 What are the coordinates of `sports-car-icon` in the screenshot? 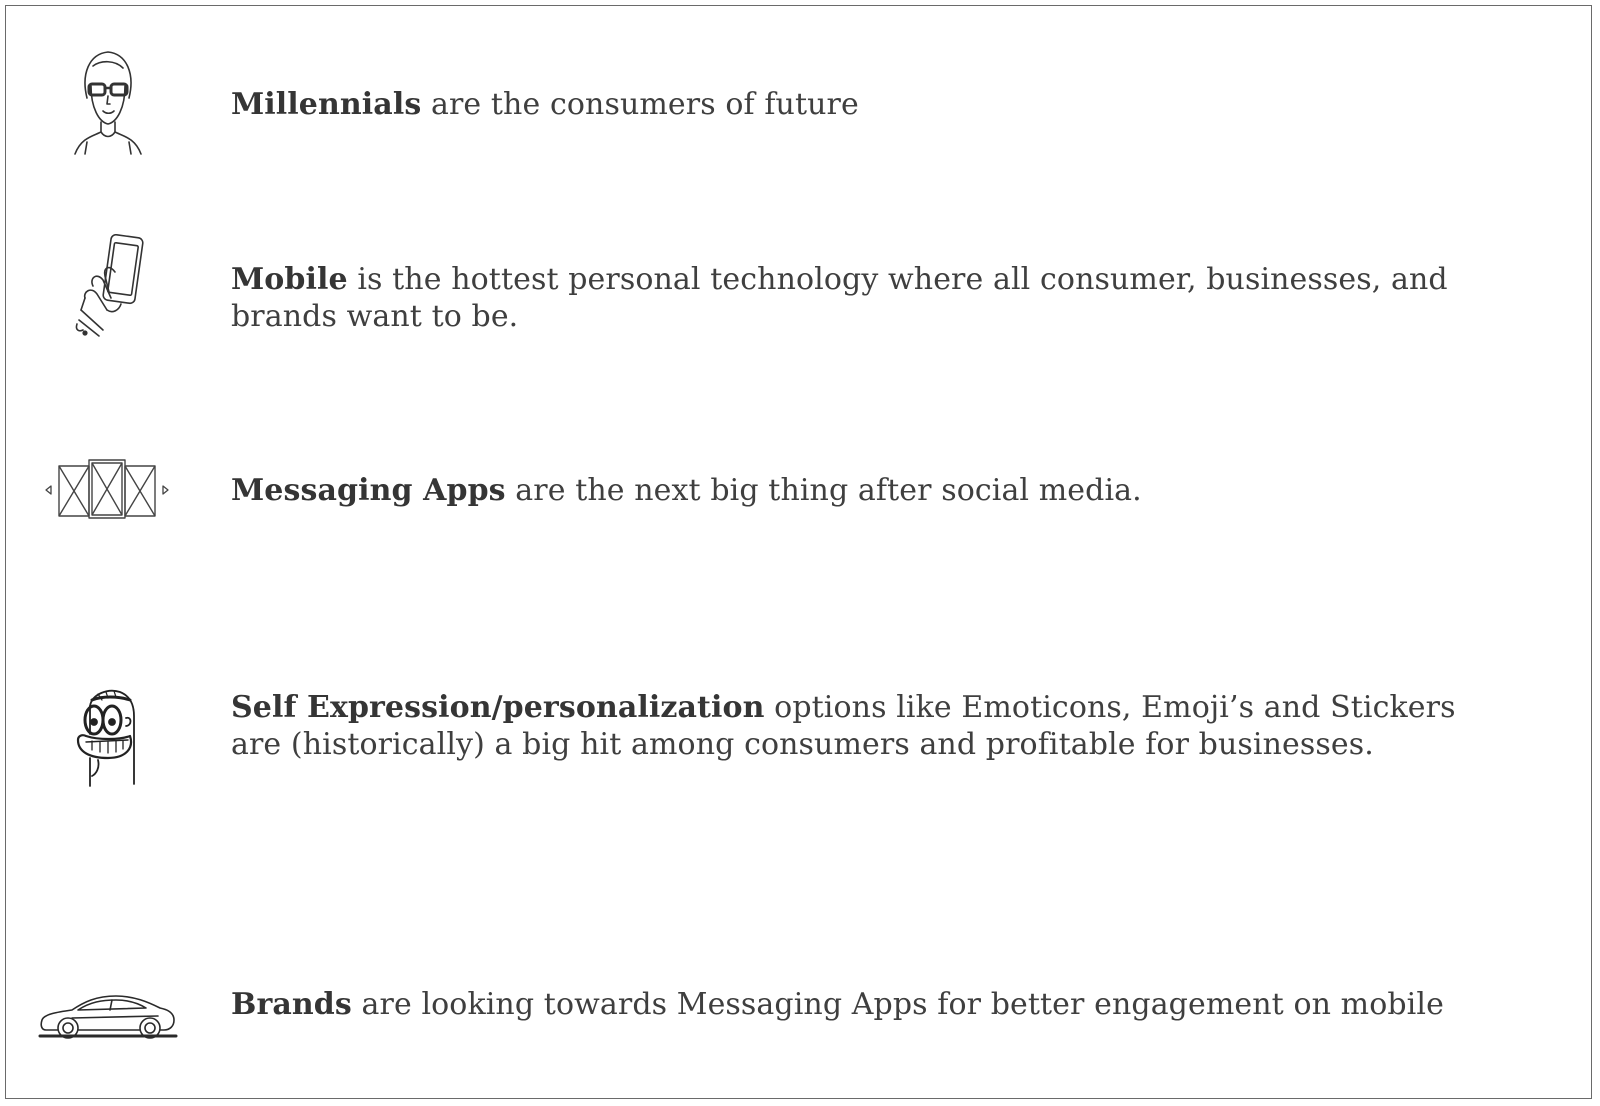 It's located at (108, 1015).